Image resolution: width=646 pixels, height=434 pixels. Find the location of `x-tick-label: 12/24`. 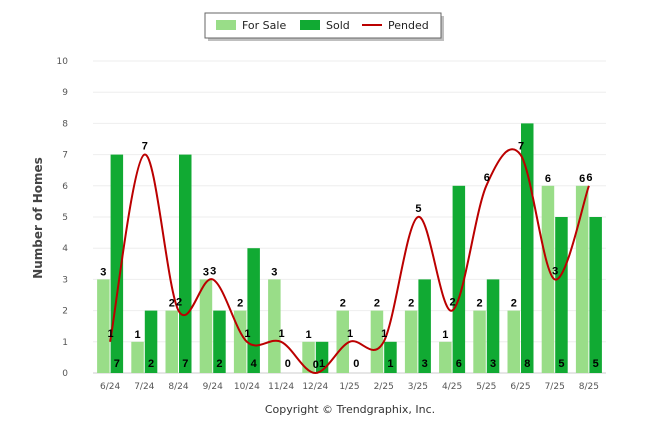

x-tick-label: 12/24 is located at coordinates (315, 387).